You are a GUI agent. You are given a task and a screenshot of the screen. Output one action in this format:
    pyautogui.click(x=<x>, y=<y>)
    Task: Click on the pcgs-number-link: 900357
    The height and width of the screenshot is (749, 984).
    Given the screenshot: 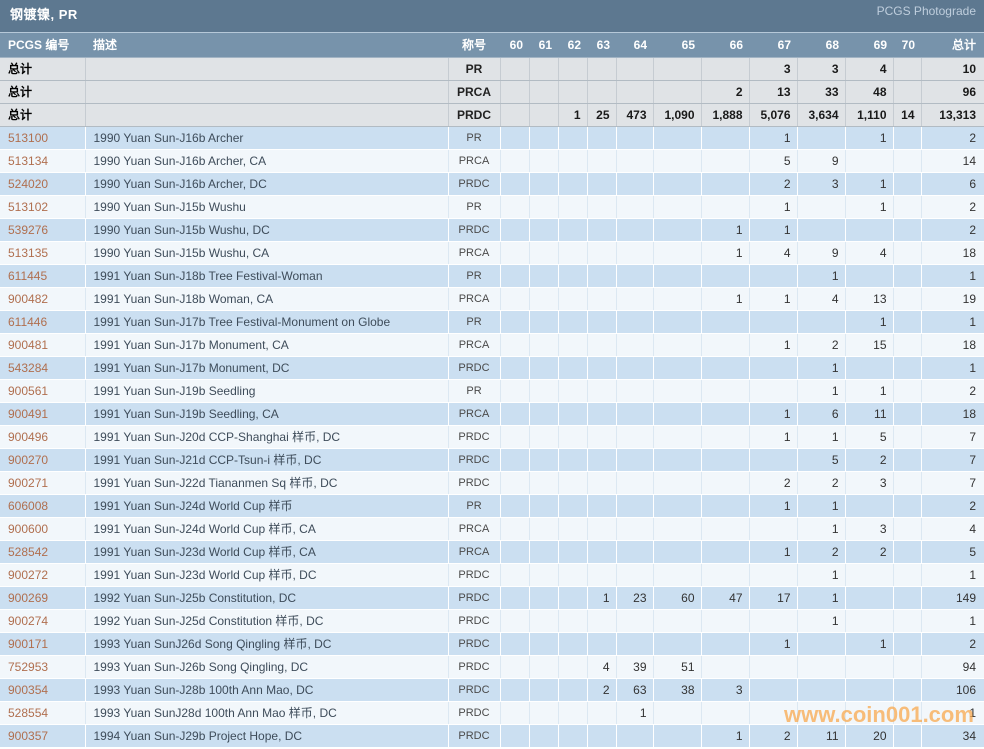 What is the action you would take?
    pyautogui.click(x=28, y=735)
    